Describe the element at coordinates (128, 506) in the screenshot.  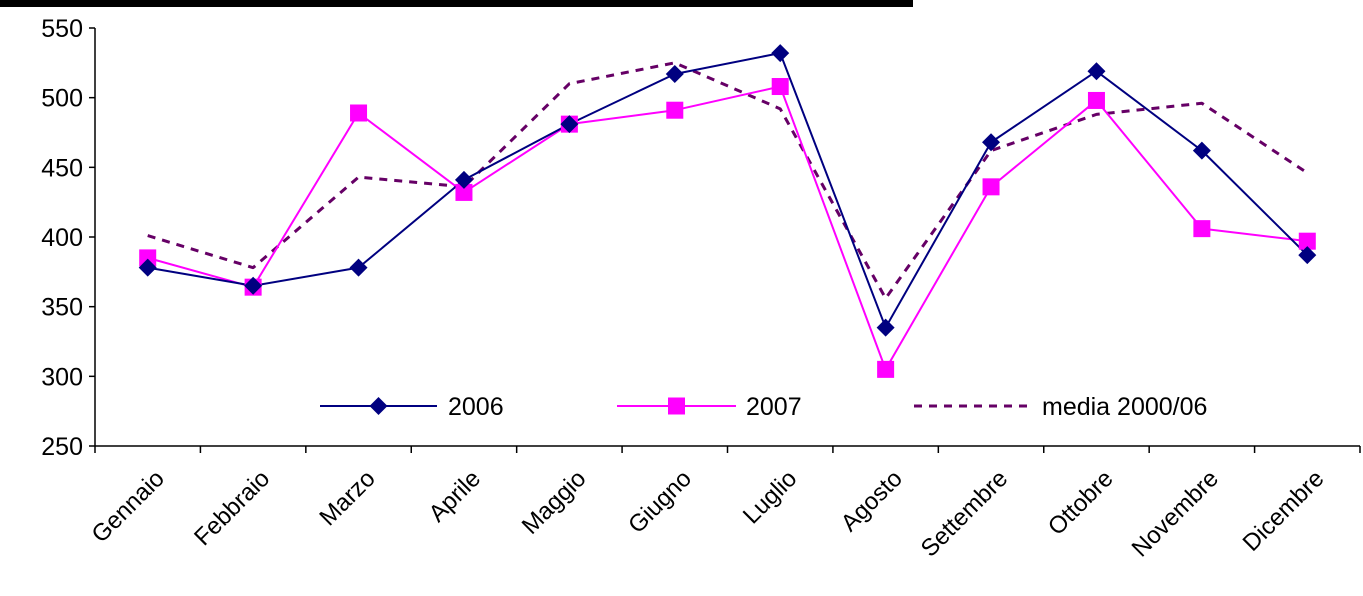
I see `x-tick-label: Gennaio` at that location.